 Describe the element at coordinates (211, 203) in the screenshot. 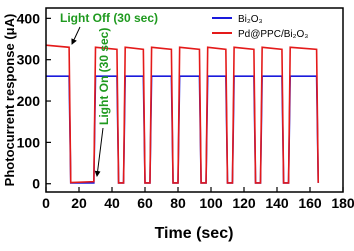

I see `x-tick-label: 100` at that location.